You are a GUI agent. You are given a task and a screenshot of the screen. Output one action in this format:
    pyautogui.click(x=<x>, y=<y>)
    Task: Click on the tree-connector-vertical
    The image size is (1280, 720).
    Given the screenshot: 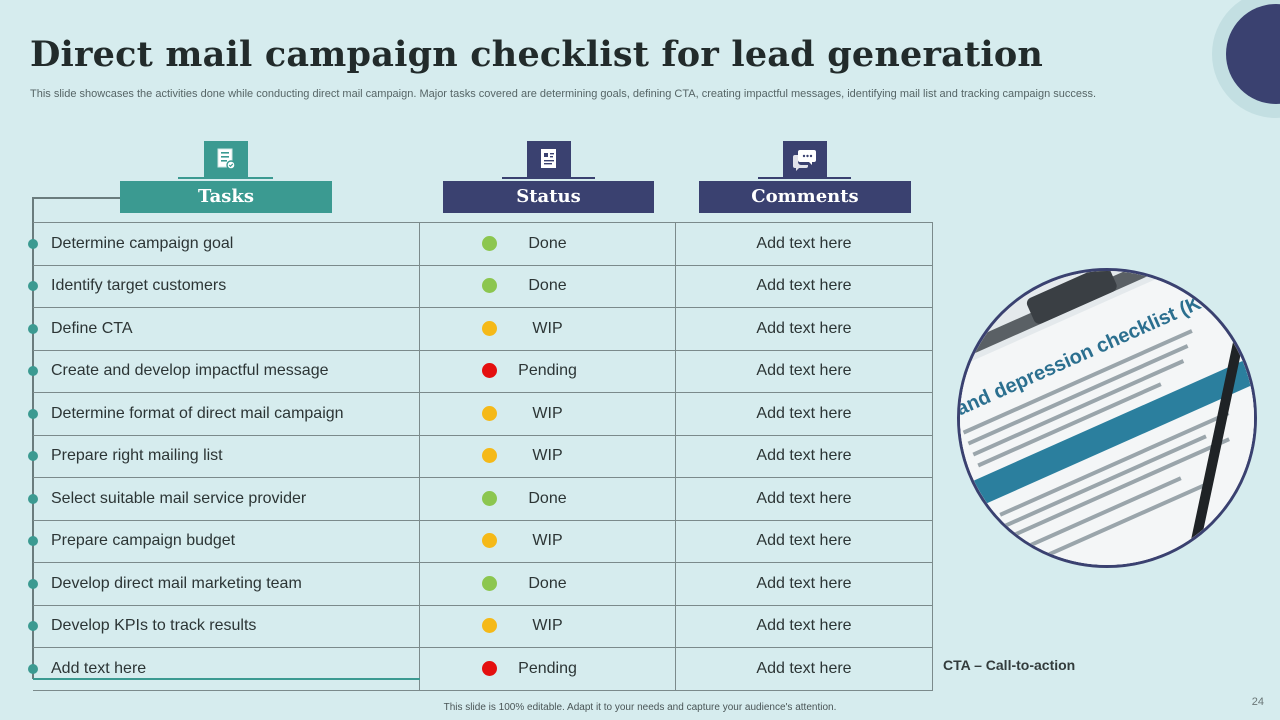 What is the action you would take?
    pyautogui.click(x=33, y=438)
    